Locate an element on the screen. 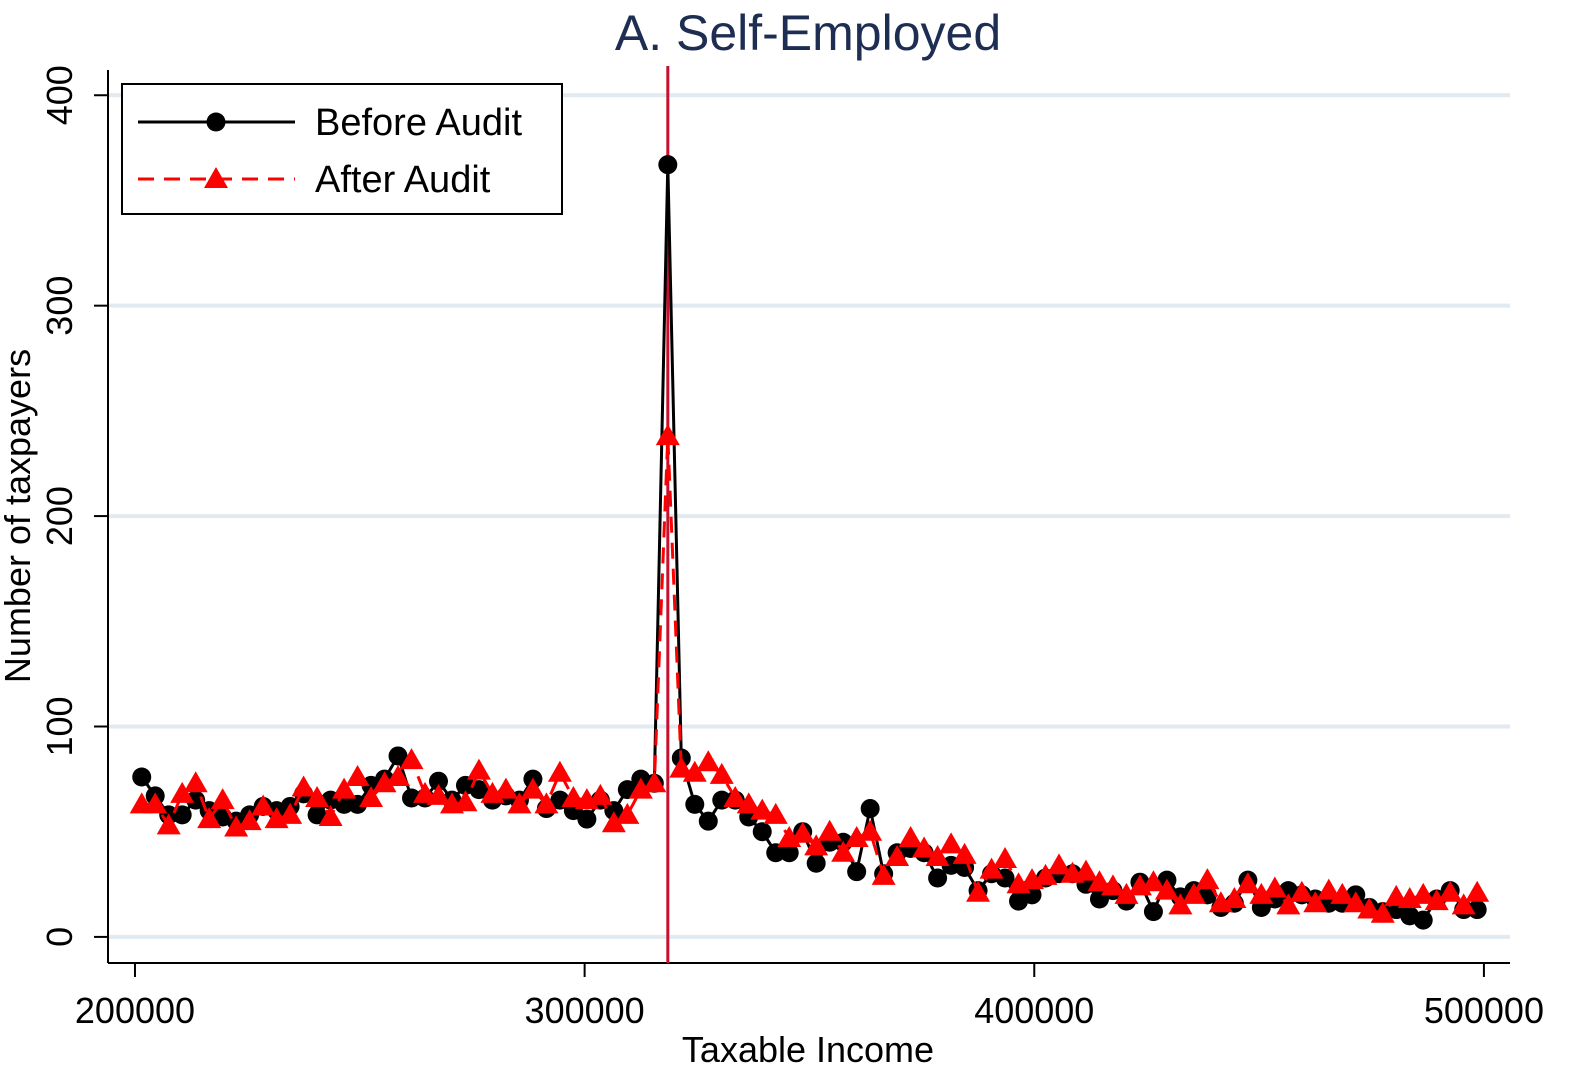 The width and height of the screenshot is (1591, 1092). legend: Before Audit After Audit is located at coordinates (342, 149).